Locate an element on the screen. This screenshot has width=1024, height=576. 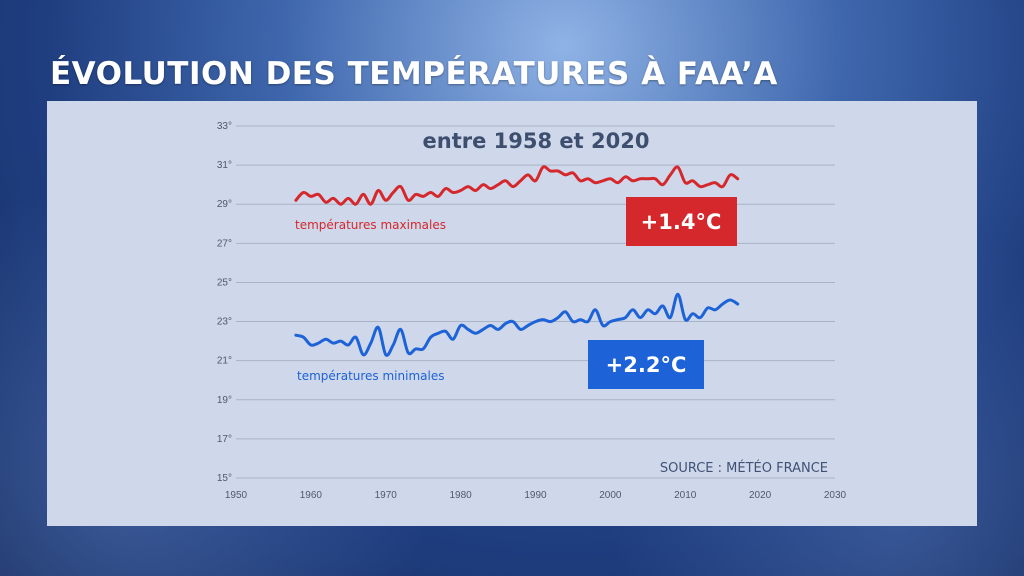
y-tick-label: 33° is located at coordinates (224, 126).